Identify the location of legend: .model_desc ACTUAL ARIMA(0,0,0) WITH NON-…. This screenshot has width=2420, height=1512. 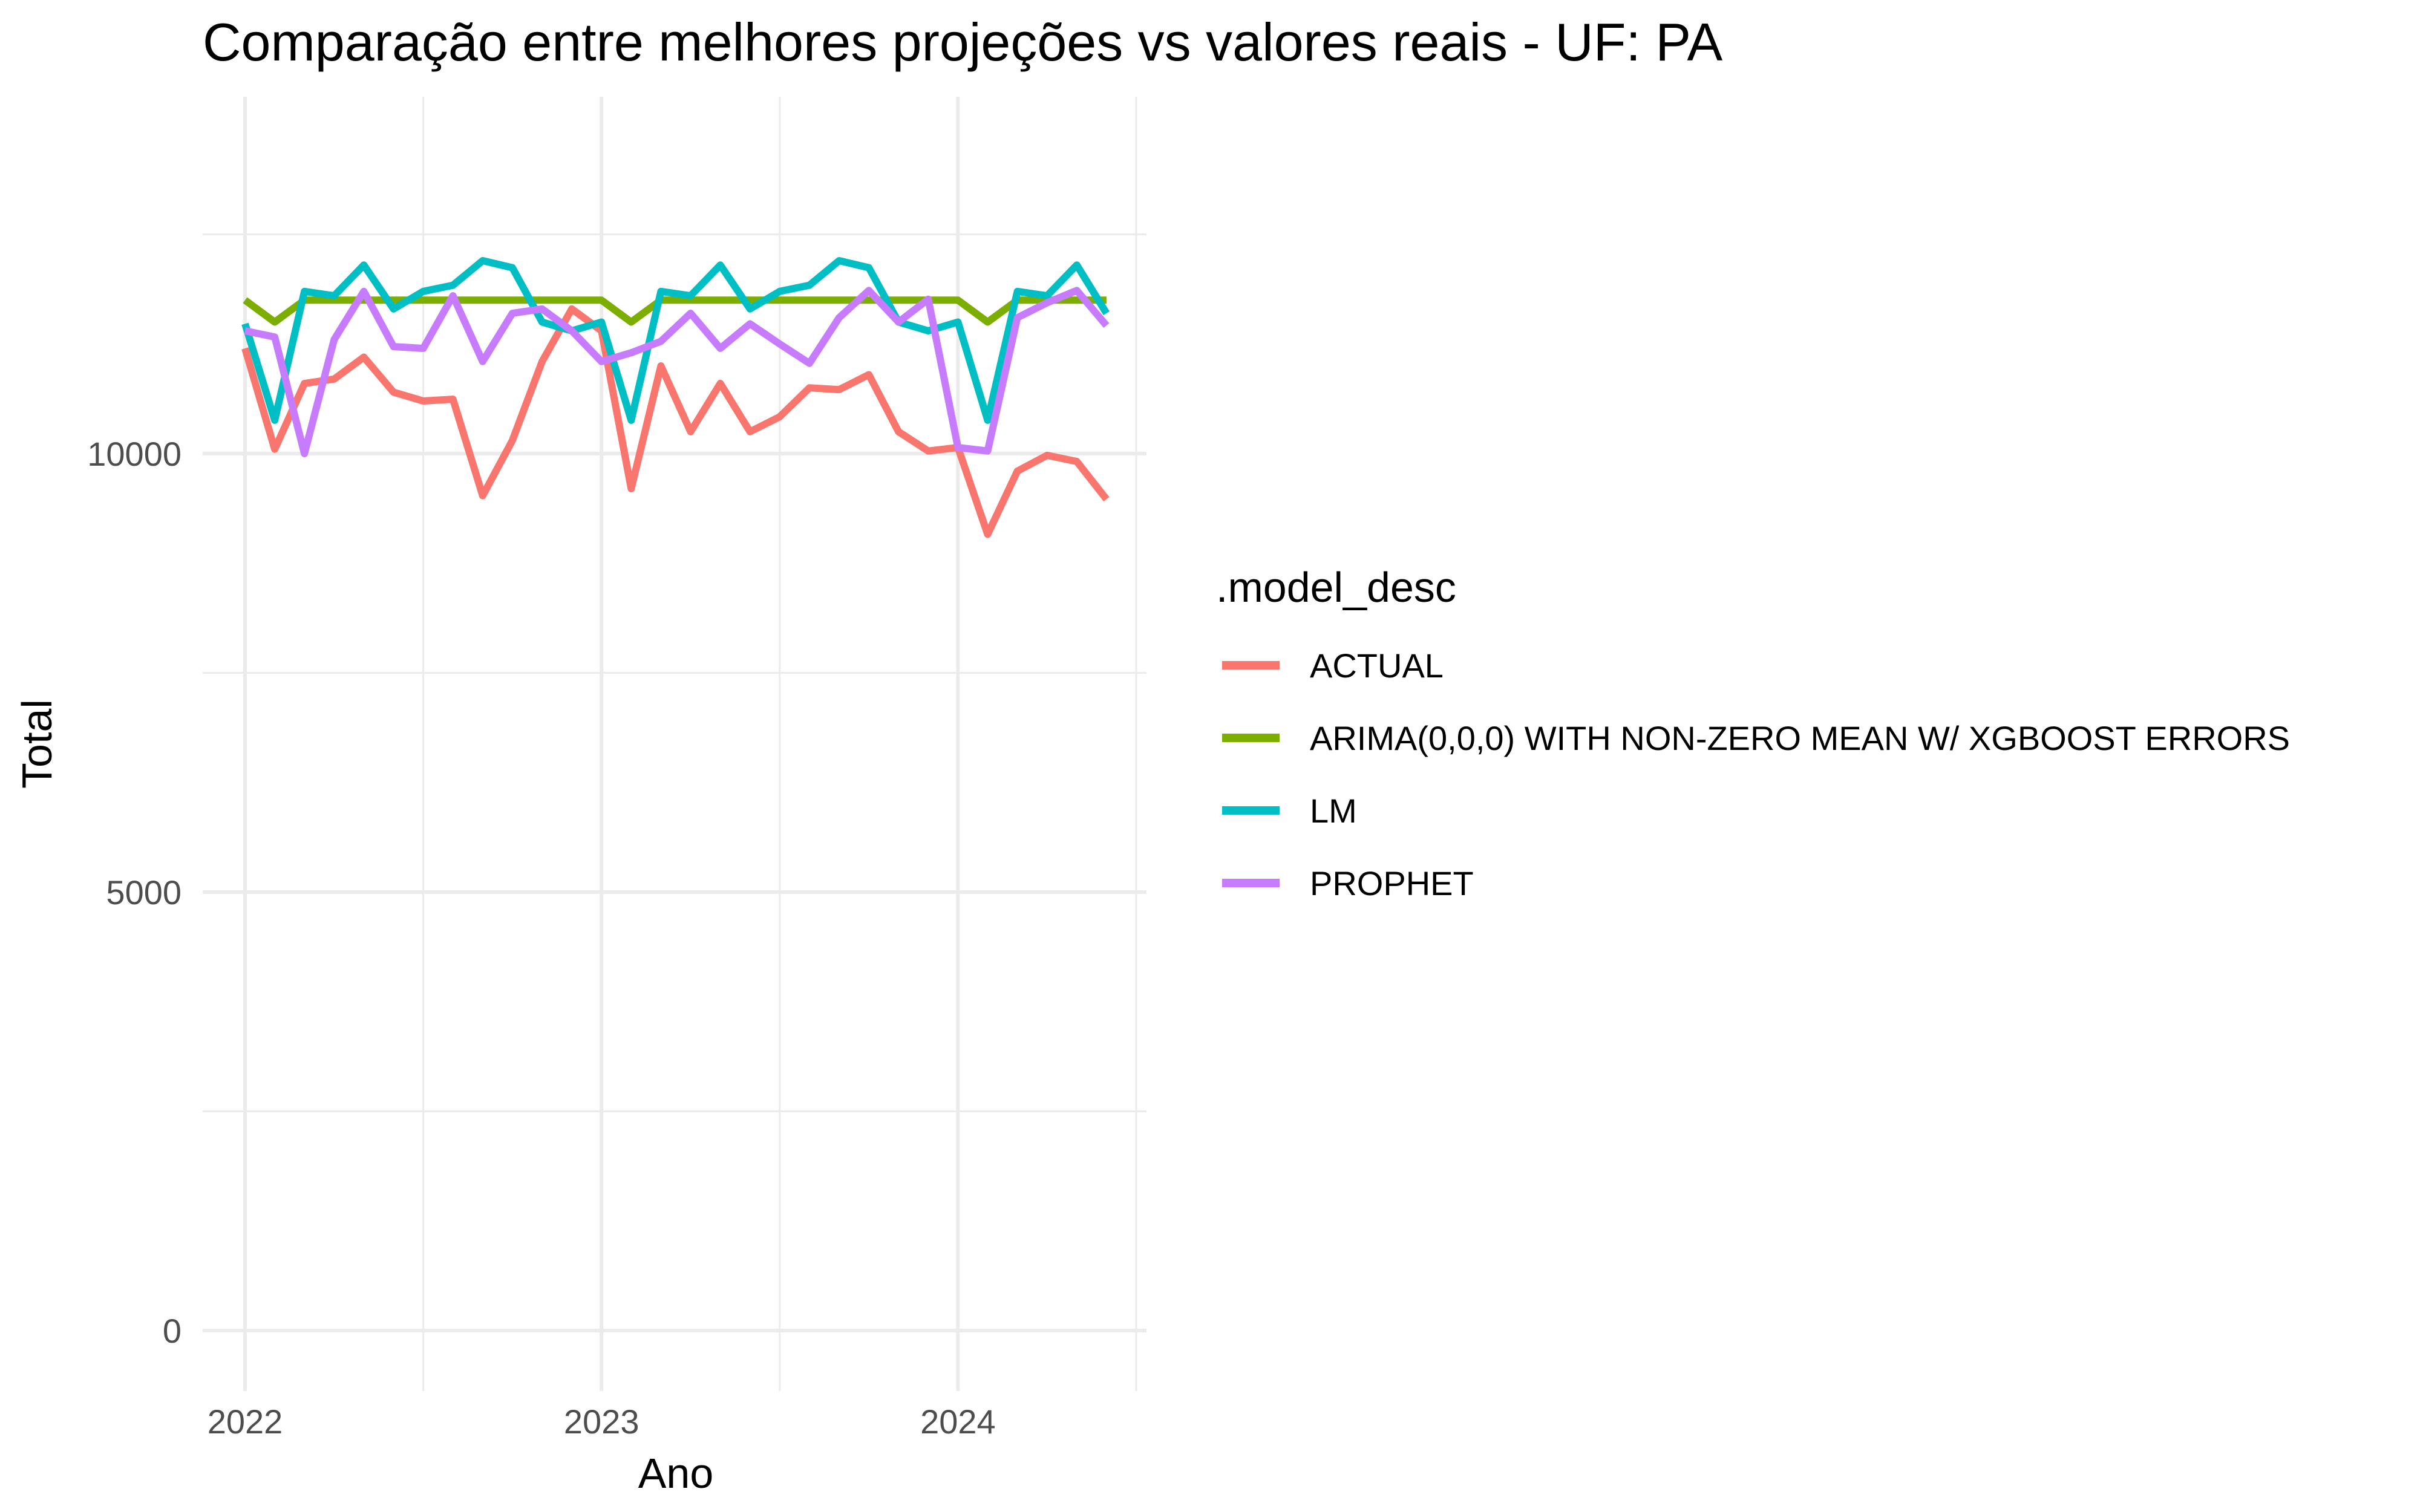
(1753, 733).